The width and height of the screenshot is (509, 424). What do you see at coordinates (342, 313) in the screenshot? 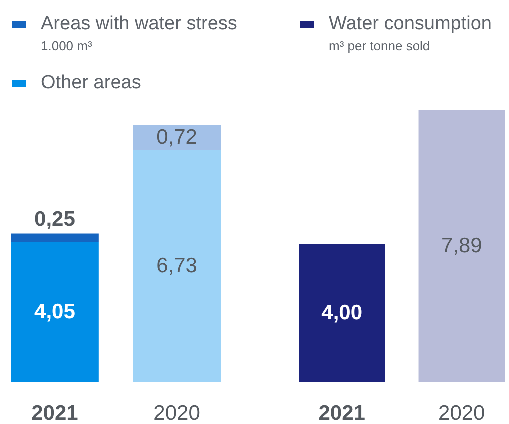
I see `data-label: 4,00` at bounding box center [342, 313].